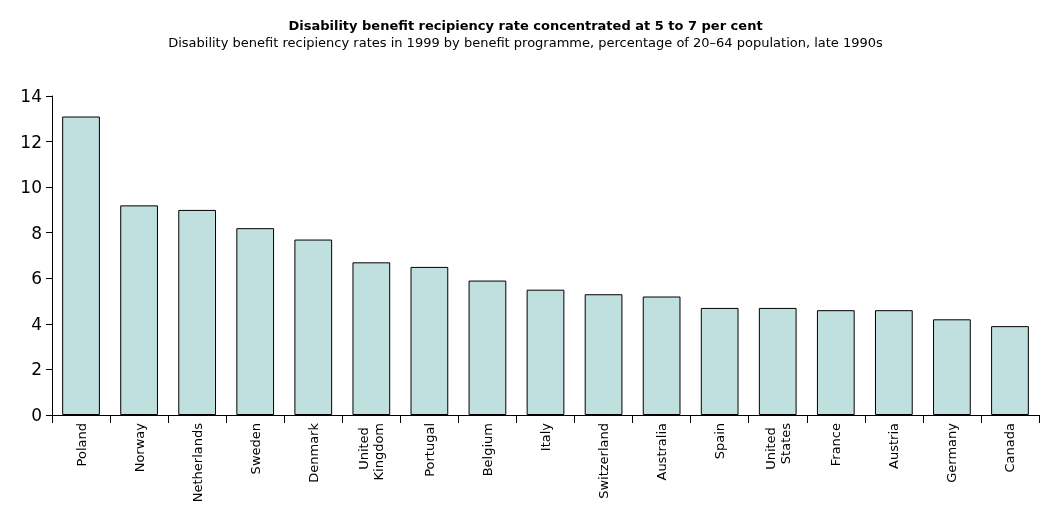  I want to click on x-tick-label: Portugal, so click(429, 450).